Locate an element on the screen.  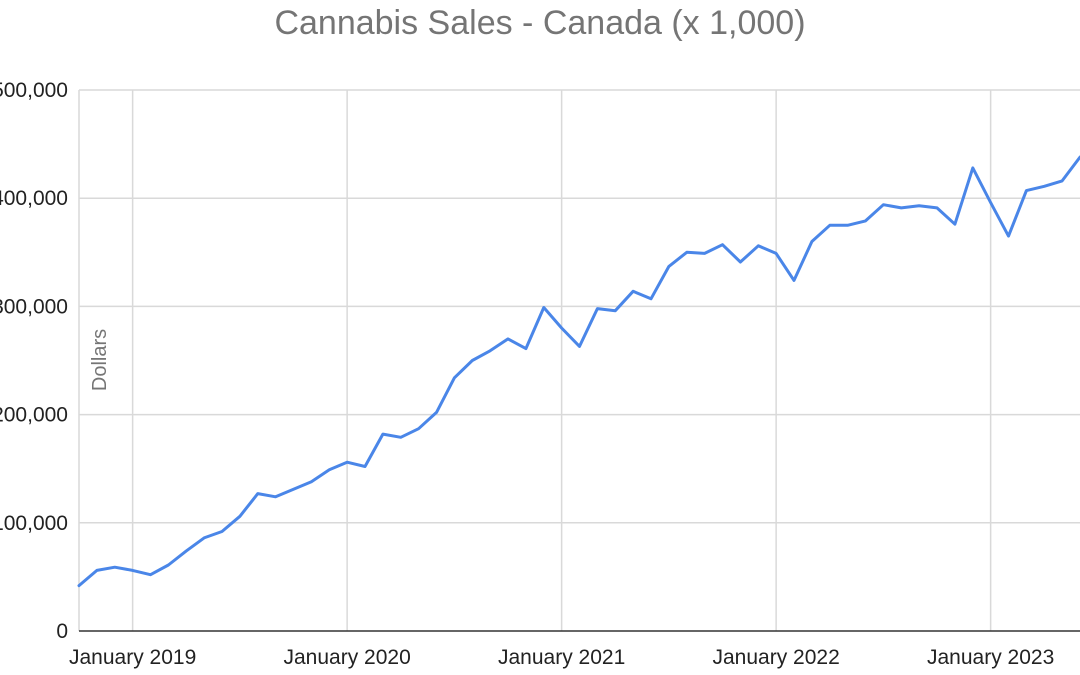
y-tick-label: 0 is located at coordinates (62, 631).